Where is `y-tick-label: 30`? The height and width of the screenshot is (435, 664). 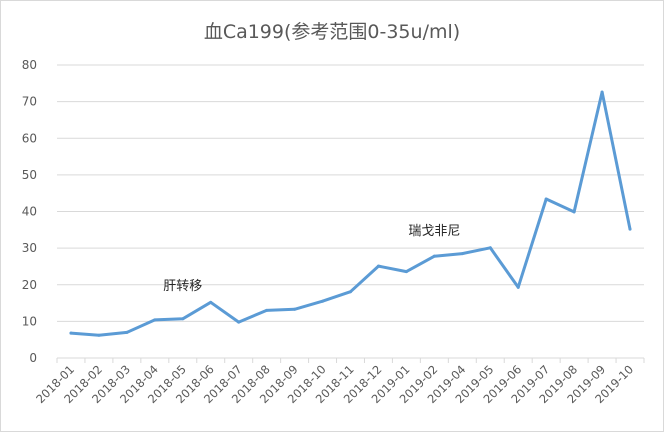 y-tick-label: 30 is located at coordinates (29, 248).